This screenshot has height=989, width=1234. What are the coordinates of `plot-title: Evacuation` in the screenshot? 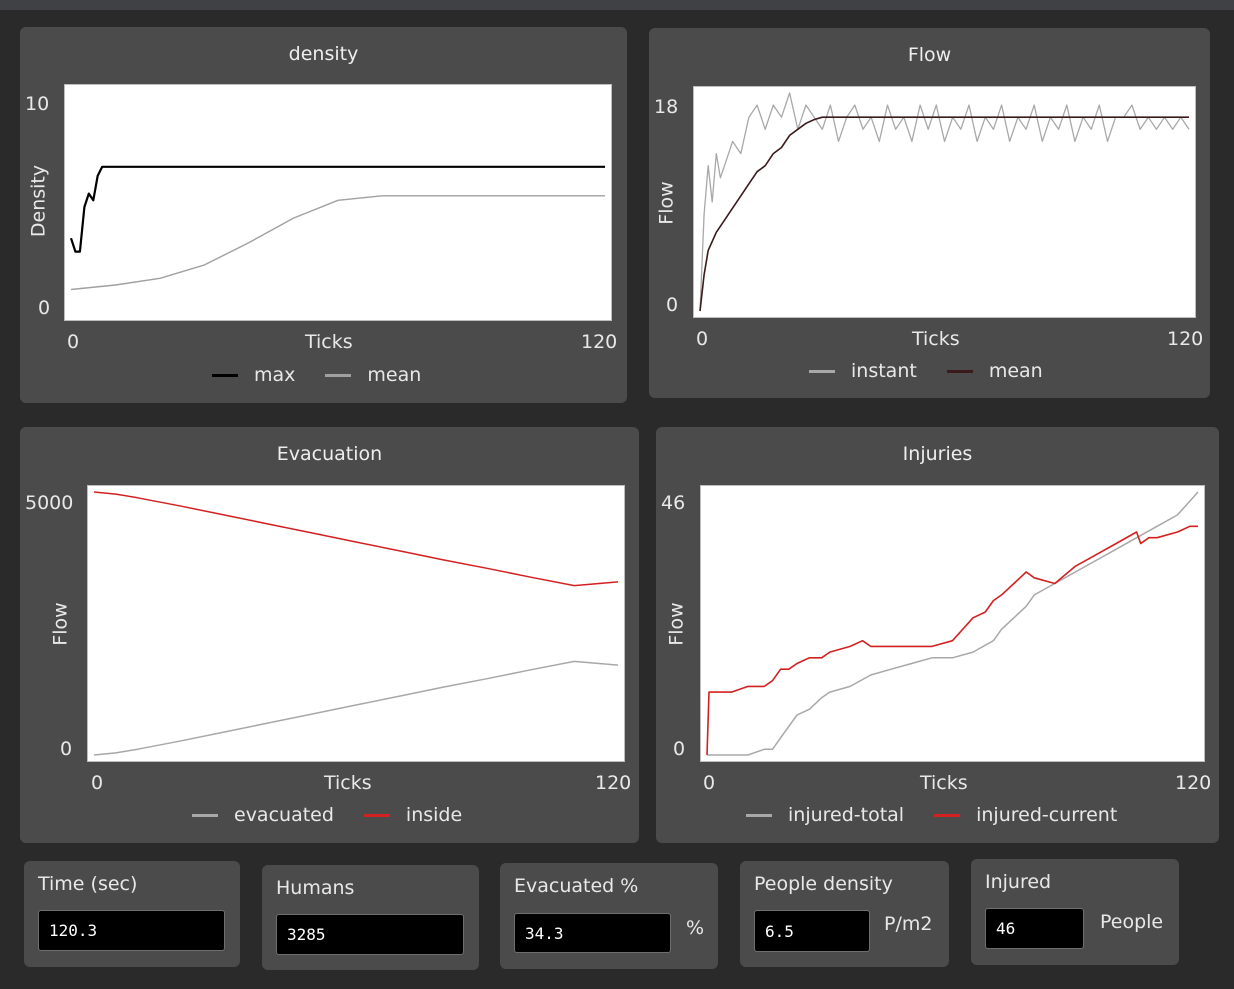 It's located at (329, 454).